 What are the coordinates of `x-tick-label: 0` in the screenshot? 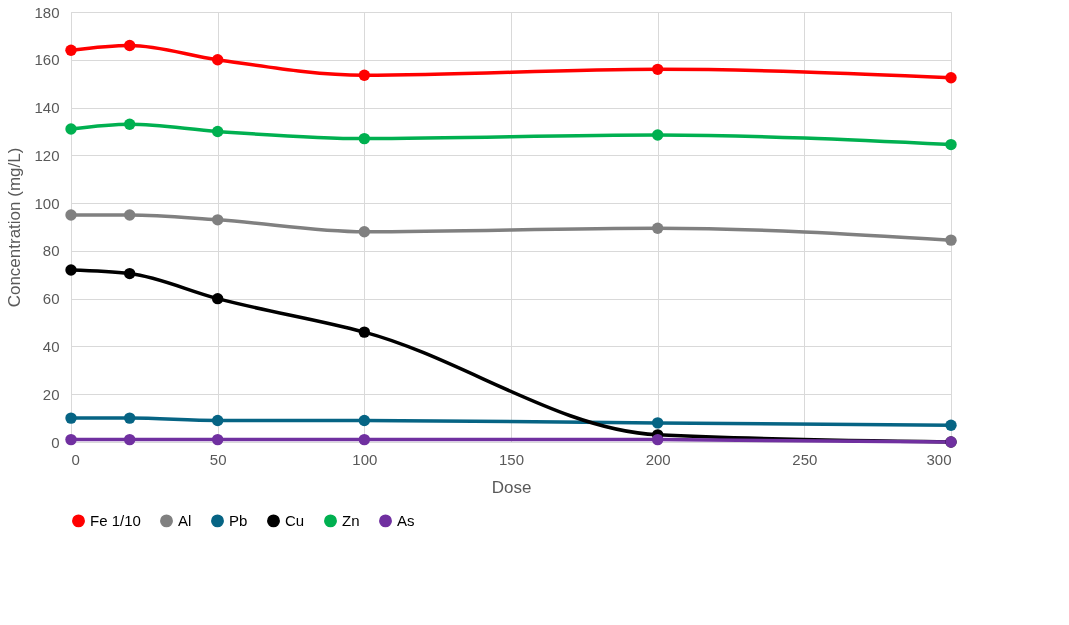 It's located at (75, 459).